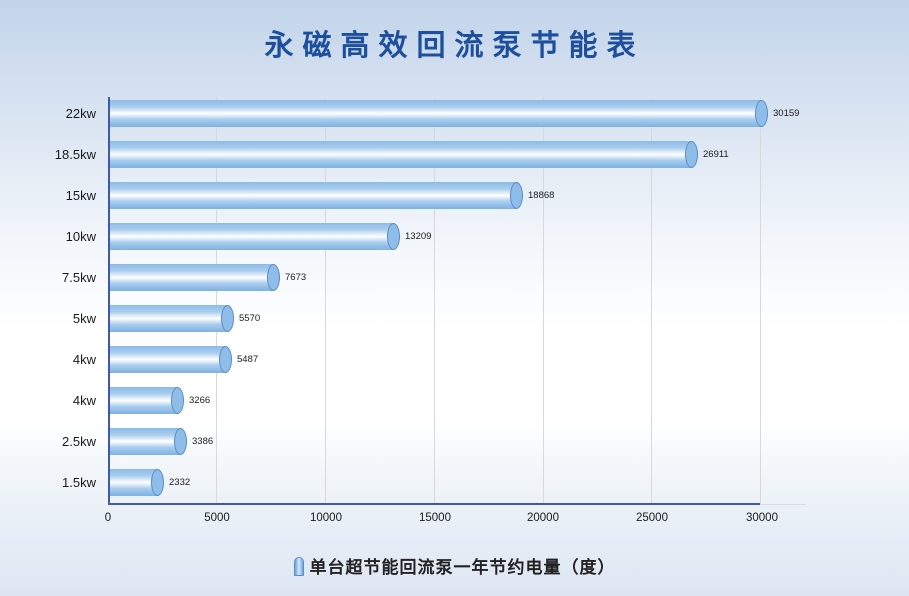 The width and height of the screenshot is (909, 596). I want to click on y-tick-label: 5kw, so click(84, 318).